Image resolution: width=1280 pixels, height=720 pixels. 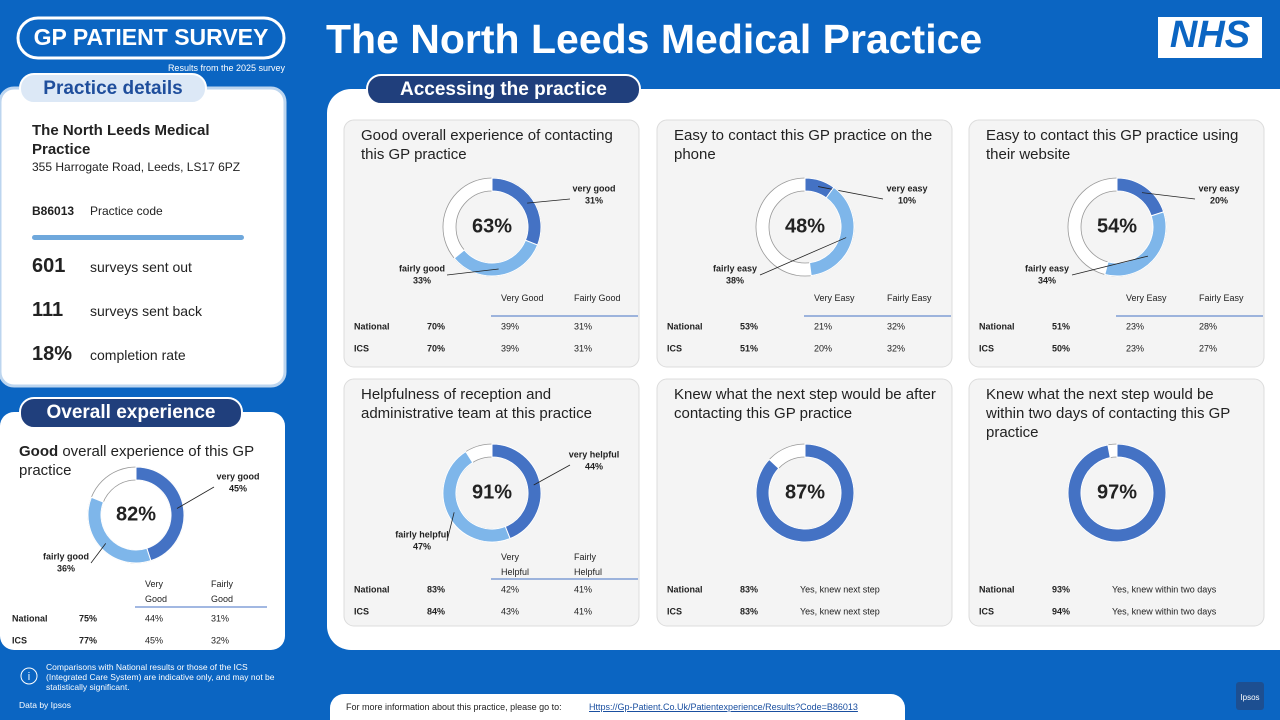 I want to click on section-pill, so click(x=503, y=89).